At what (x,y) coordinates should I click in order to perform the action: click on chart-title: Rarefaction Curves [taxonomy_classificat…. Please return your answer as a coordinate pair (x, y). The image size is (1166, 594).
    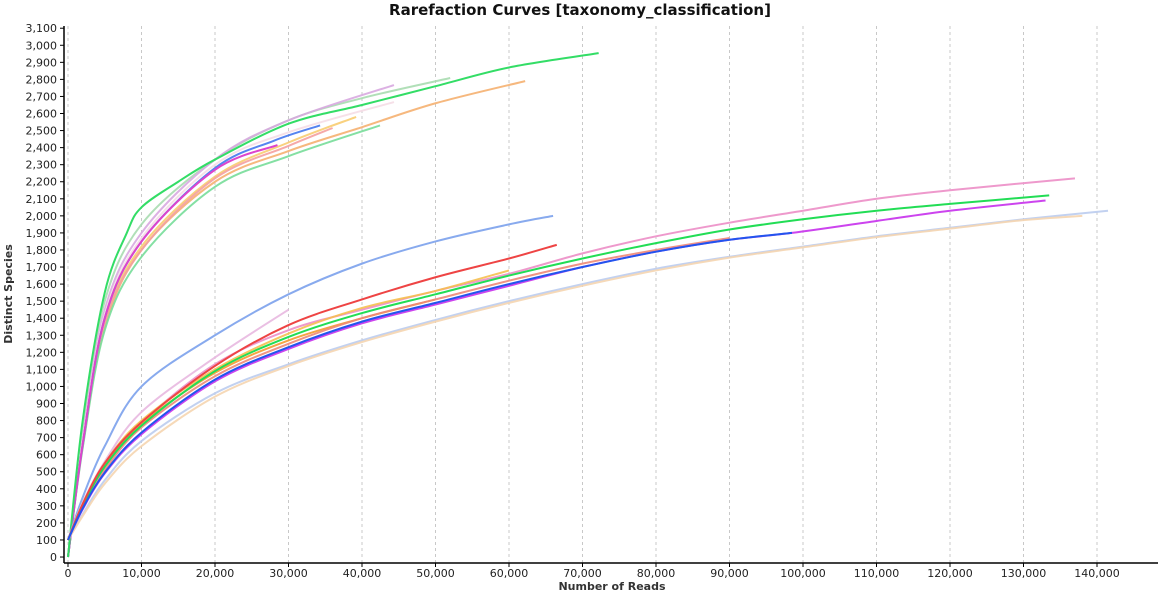
    Looking at the image, I should click on (580, 10).